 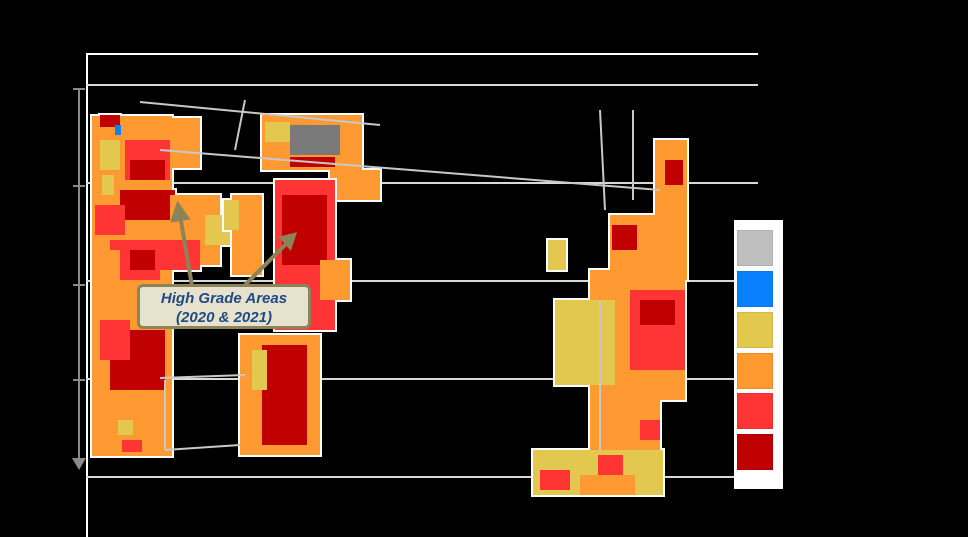 What do you see at coordinates (755, 371) in the screenshot?
I see `legend-swatch-orange` at bounding box center [755, 371].